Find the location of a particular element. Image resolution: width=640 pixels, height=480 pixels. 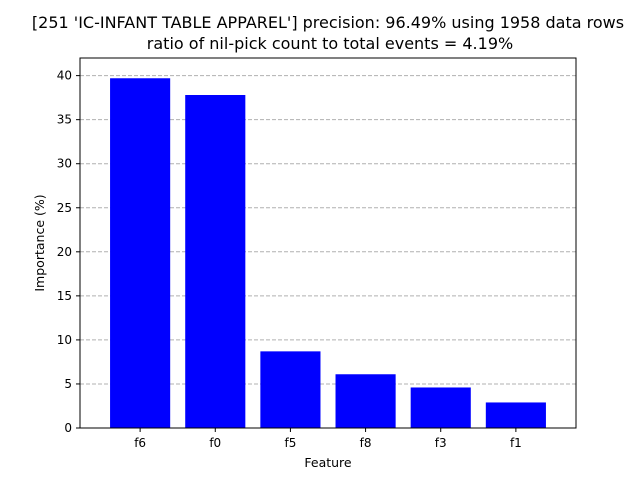

y-tick-label: 25 is located at coordinates (64, 208).